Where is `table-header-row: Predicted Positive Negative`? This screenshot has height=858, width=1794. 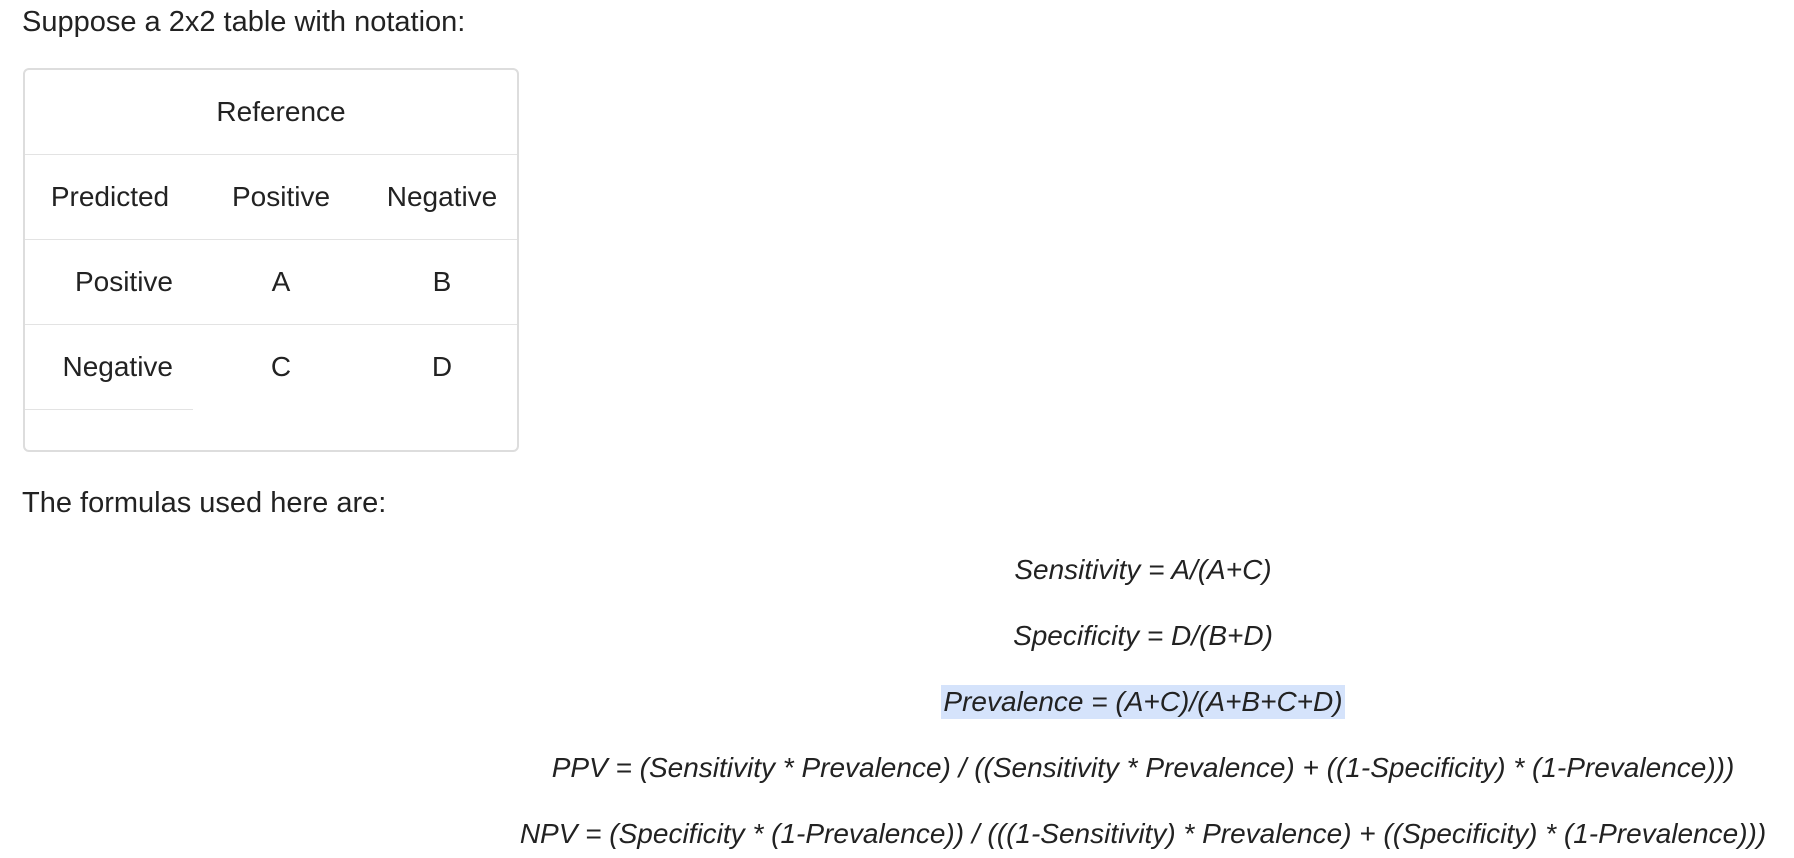 table-header-row: Predicted Positive Negative is located at coordinates (271, 197).